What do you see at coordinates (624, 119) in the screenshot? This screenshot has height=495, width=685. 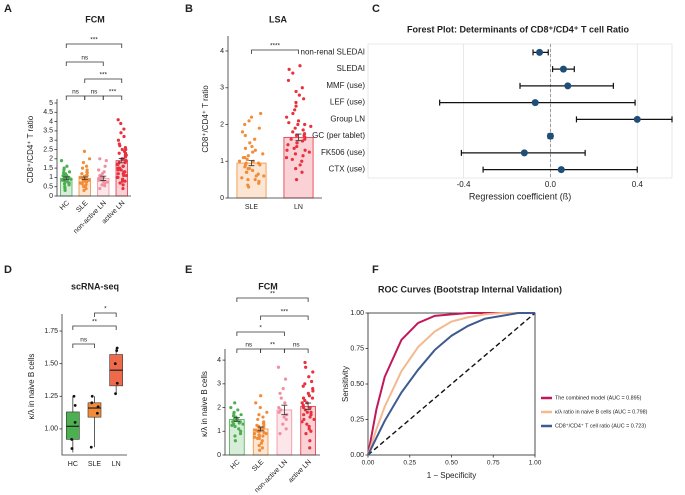 I see `confidence-interval` at bounding box center [624, 119].